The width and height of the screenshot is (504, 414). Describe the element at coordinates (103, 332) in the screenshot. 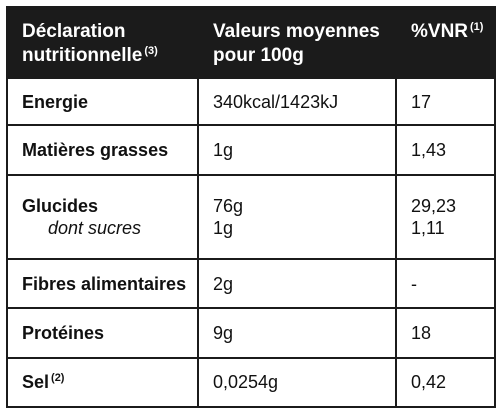

I see `row-label: Protéines` at that location.